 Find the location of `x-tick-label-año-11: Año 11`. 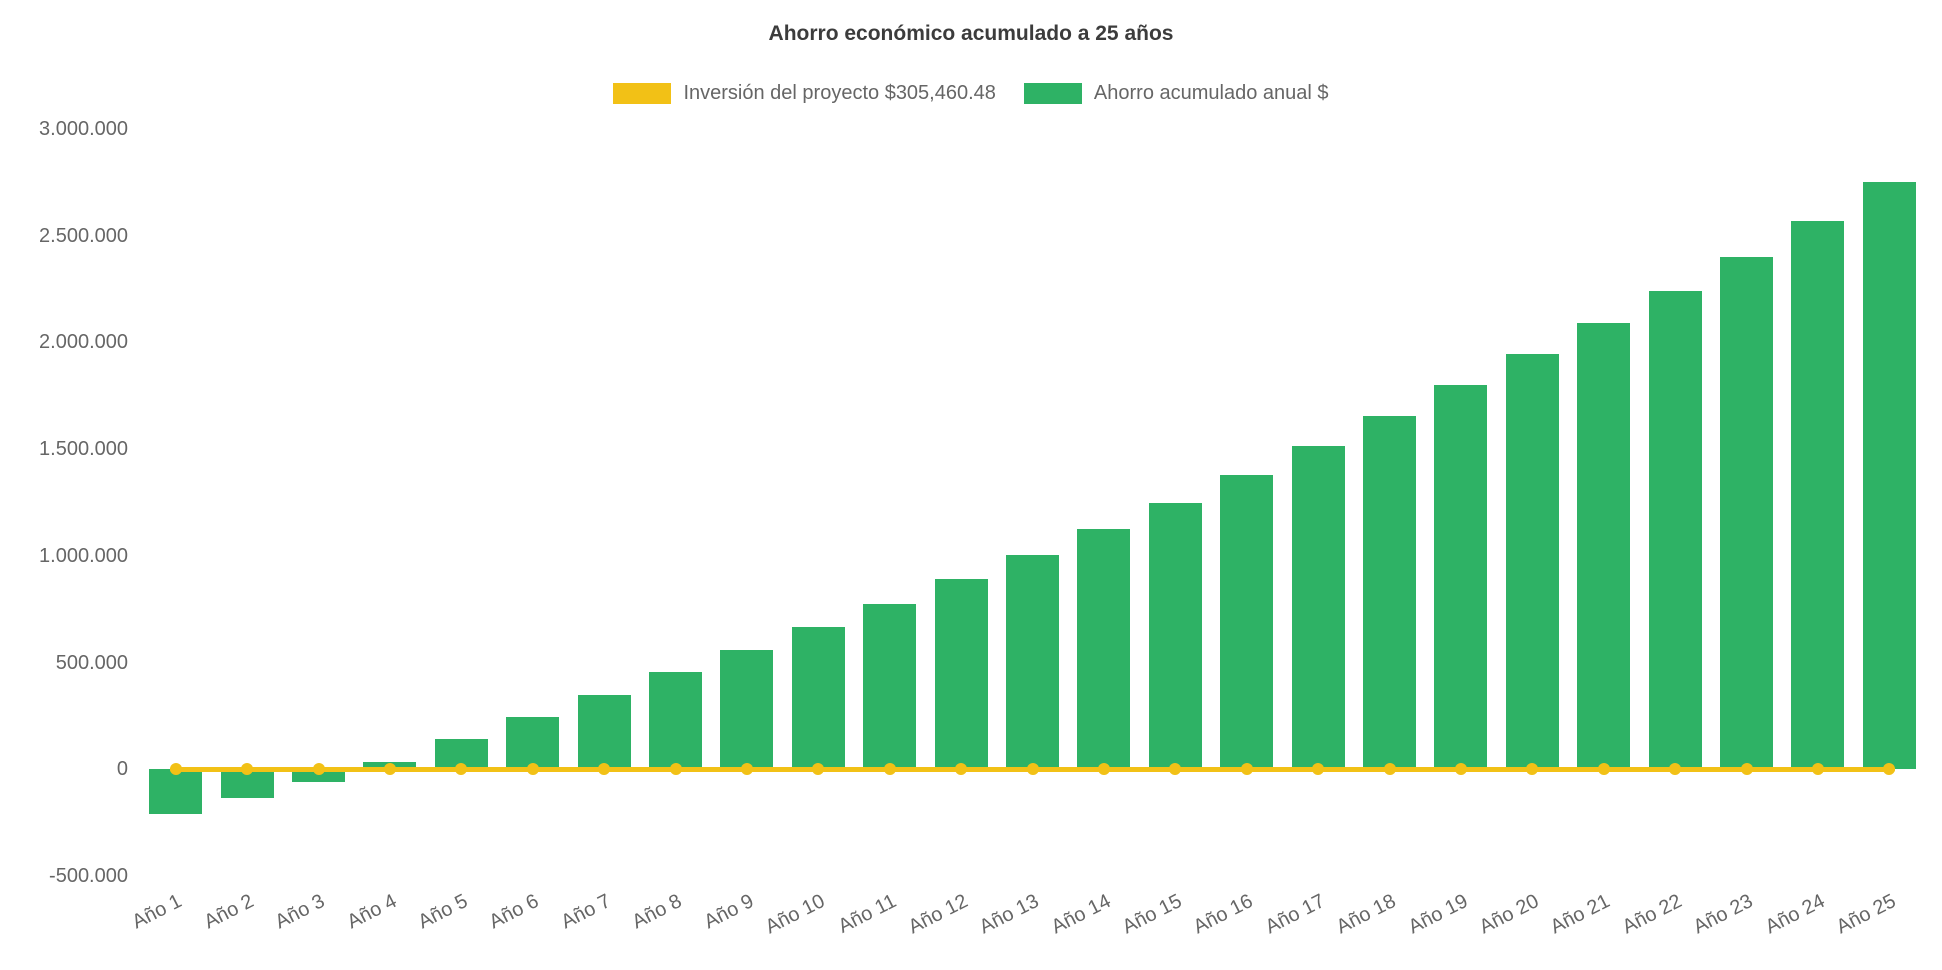

x-tick-label-año-11: Año 11 is located at coordinates (867, 914).